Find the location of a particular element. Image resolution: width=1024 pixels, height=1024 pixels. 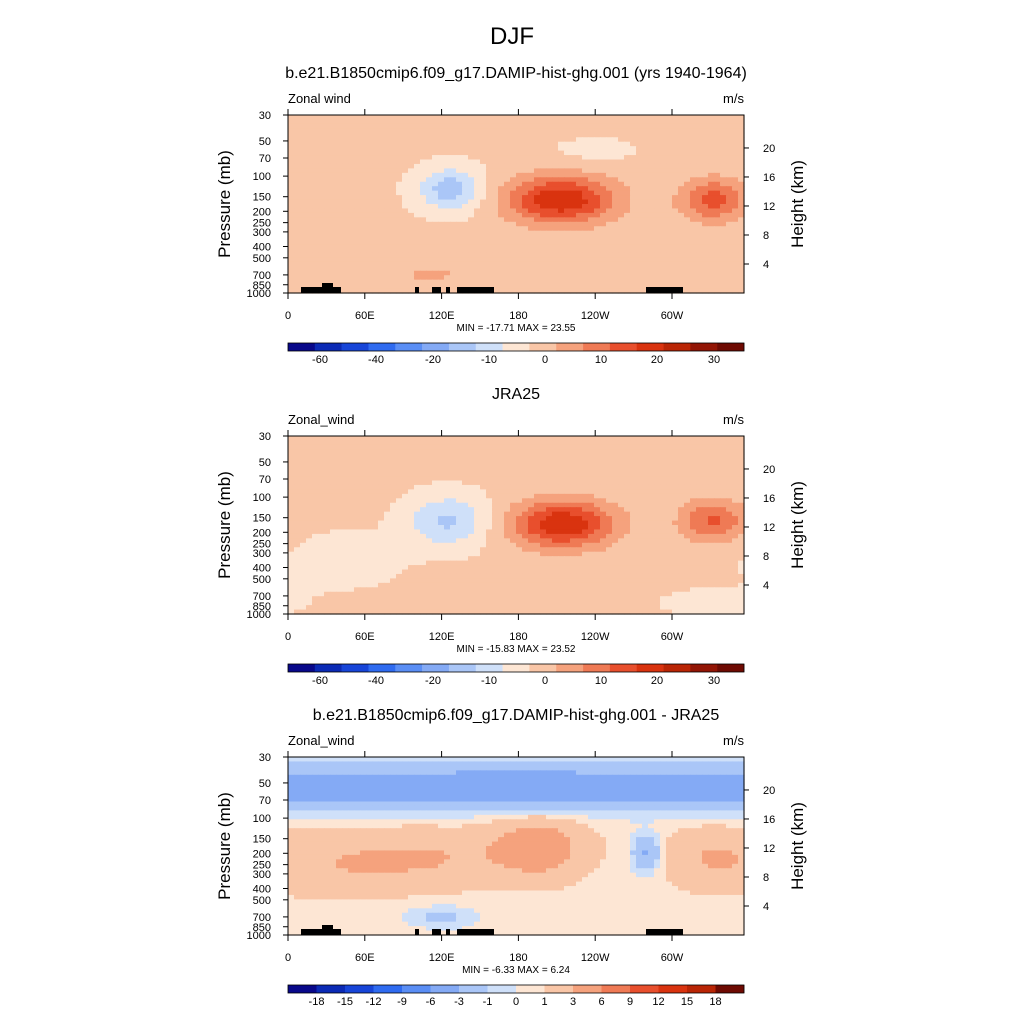

colorbar-label: 20 is located at coordinates (657, 360).